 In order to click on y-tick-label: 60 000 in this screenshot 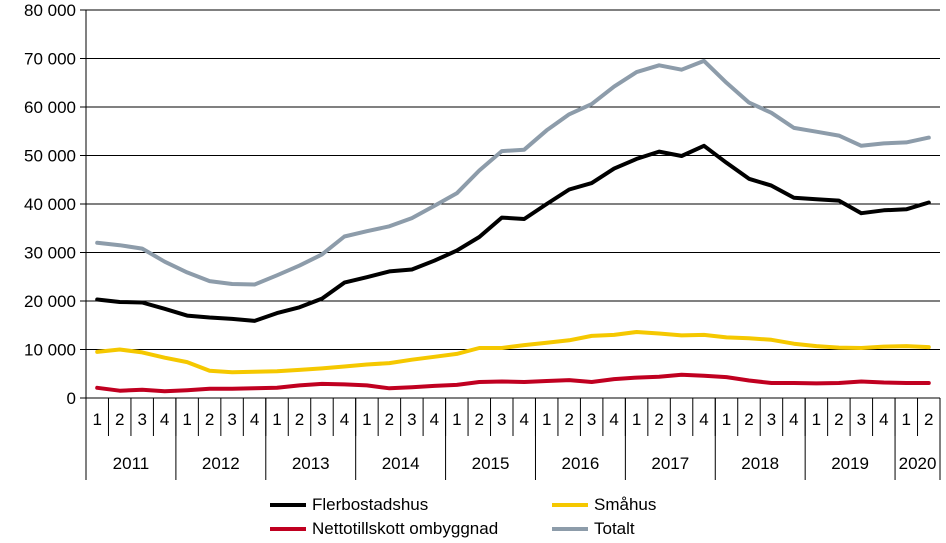, I will do `click(50, 107)`.